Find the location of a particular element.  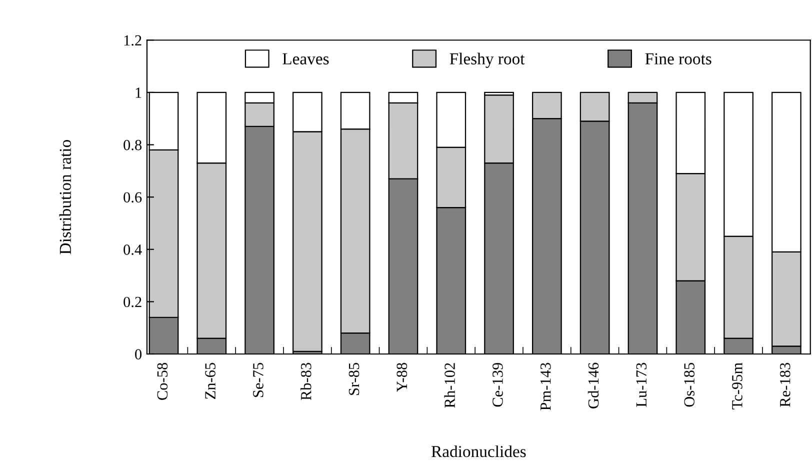

y-tick-label: 0 is located at coordinates (138, 354).